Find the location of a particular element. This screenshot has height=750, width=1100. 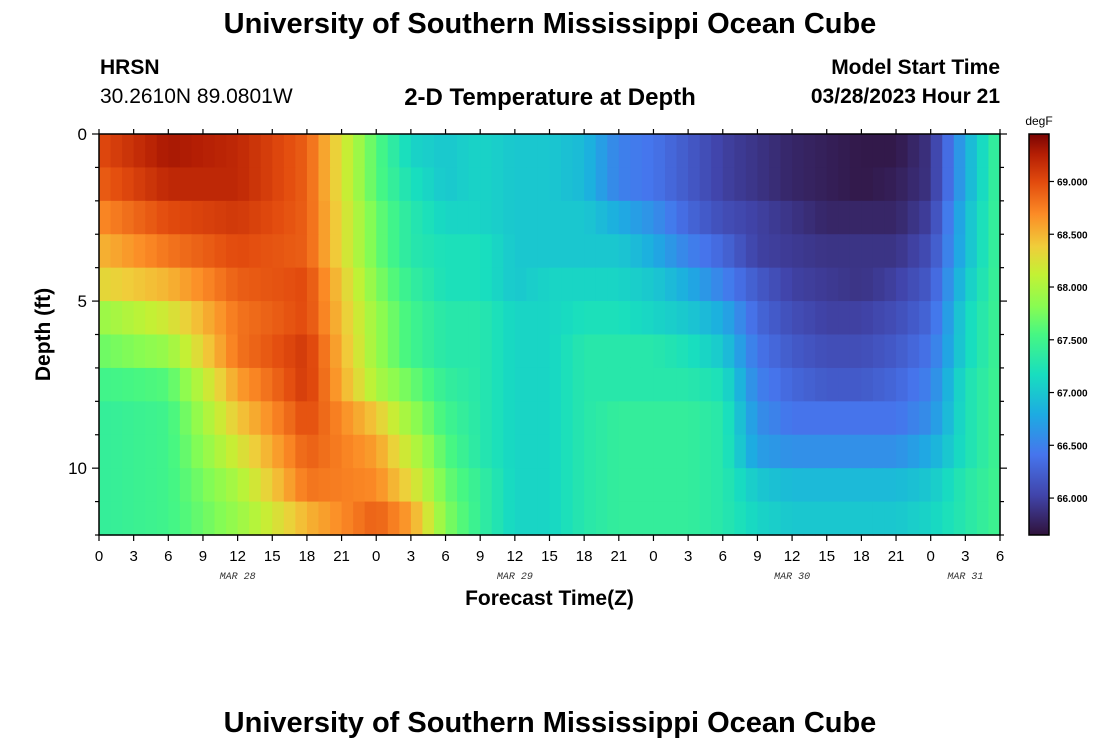

y-tick-label: 10 is located at coordinates (77, 468).